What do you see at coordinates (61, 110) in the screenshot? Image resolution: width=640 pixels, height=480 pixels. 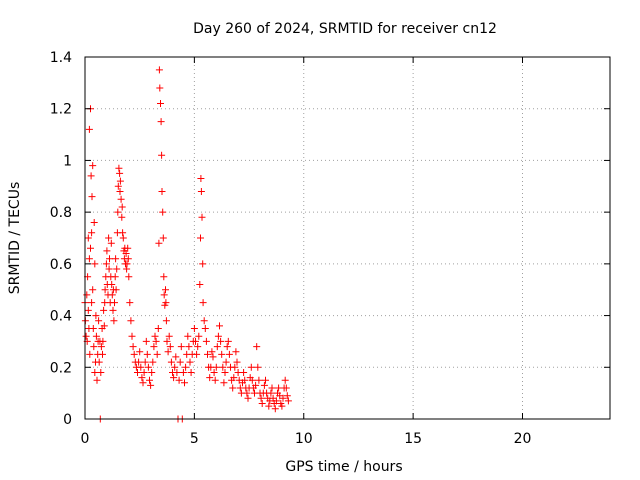 I see `y-tick-label: 1.2` at bounding box center [61, 110].